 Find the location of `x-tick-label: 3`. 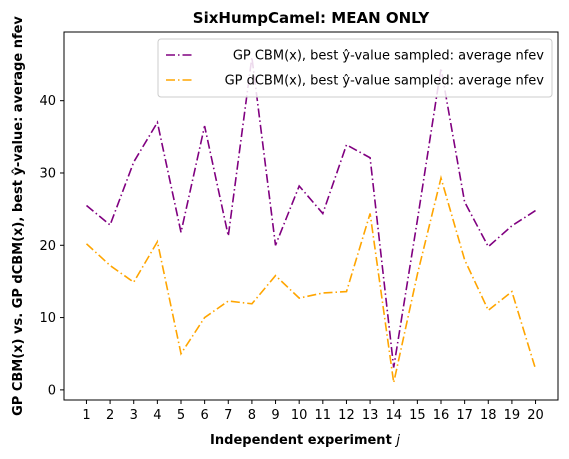

x-tick-label: 3 is located at coordinates (134, 415).